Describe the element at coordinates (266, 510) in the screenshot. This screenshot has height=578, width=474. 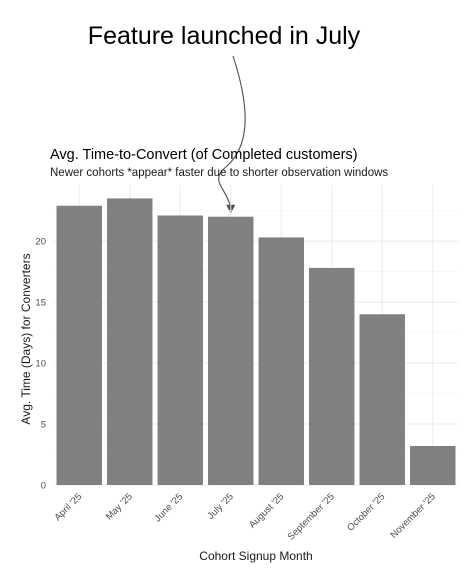
I see `x-tick-label: August '25` at that location.